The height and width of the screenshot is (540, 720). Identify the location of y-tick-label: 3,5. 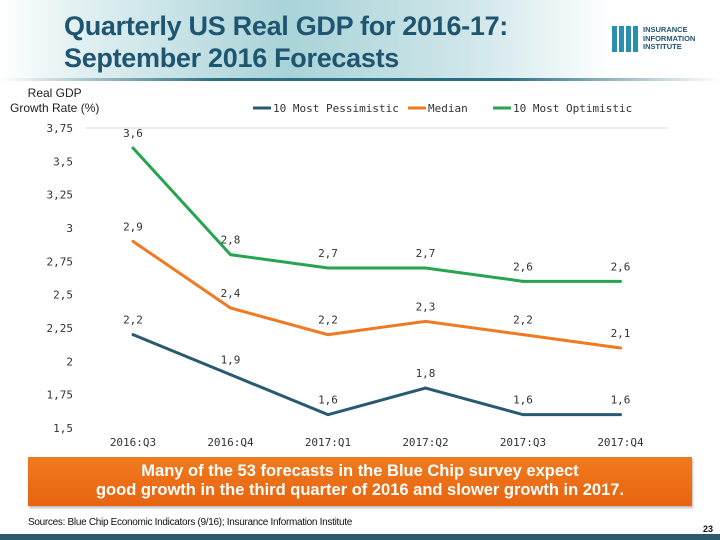
(63, 161).